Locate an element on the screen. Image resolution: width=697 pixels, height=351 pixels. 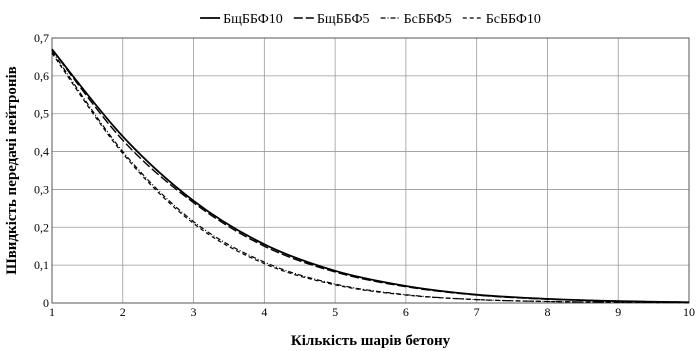
x-tick-label: 7 is located at coordinates (477, 312).